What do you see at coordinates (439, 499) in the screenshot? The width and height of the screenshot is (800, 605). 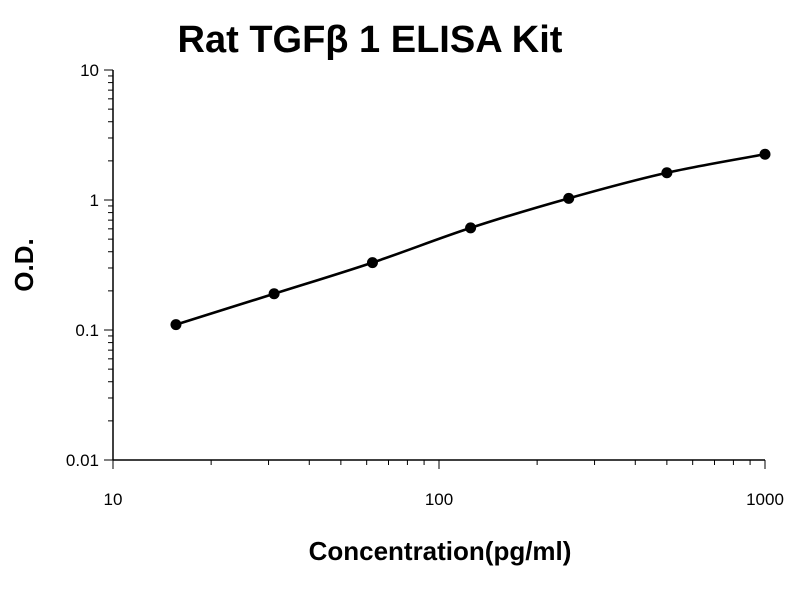 I see `x-tick-label: 100` at bounding box center [439, 499].